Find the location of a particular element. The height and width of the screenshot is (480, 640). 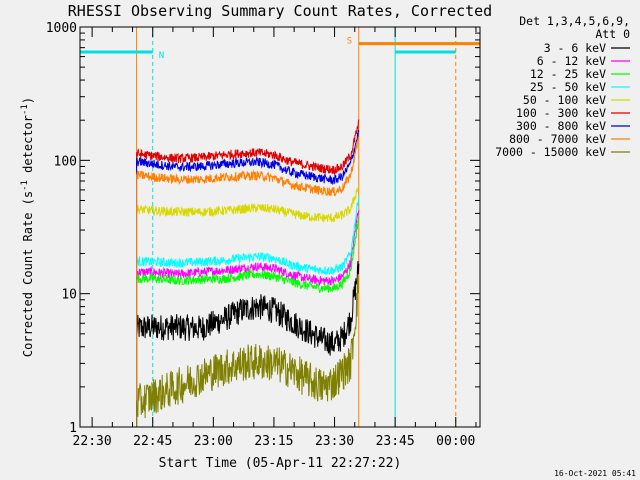

legend-entry-label: 6 - 12 keV is located at coordinates (571, 61).